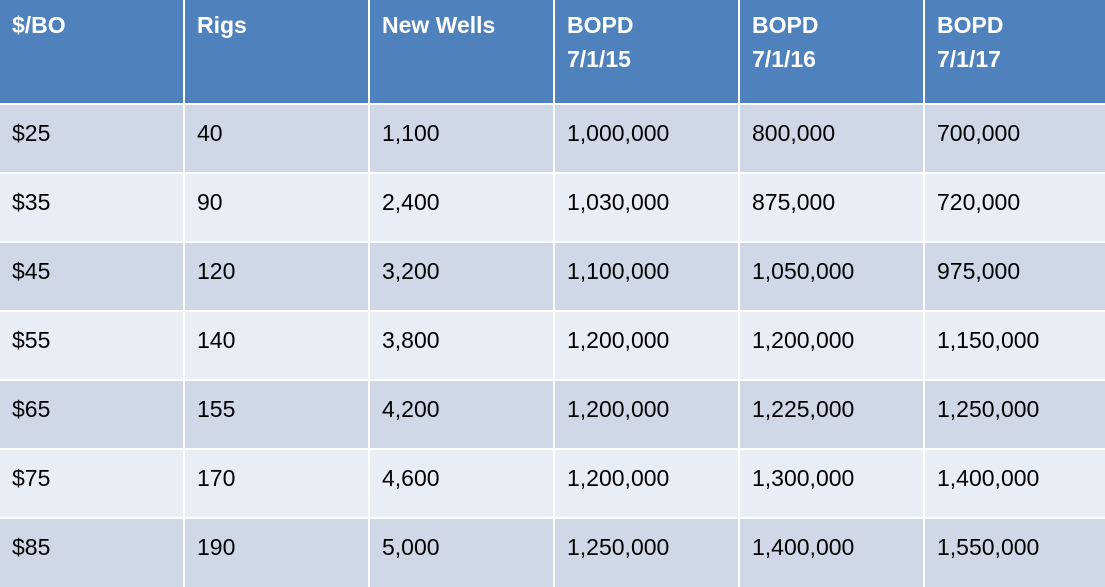  Describe the element at coordinates (1014, 345) in the screenshot. I see `cell-bopd-2017: 1,150,000` at that location.